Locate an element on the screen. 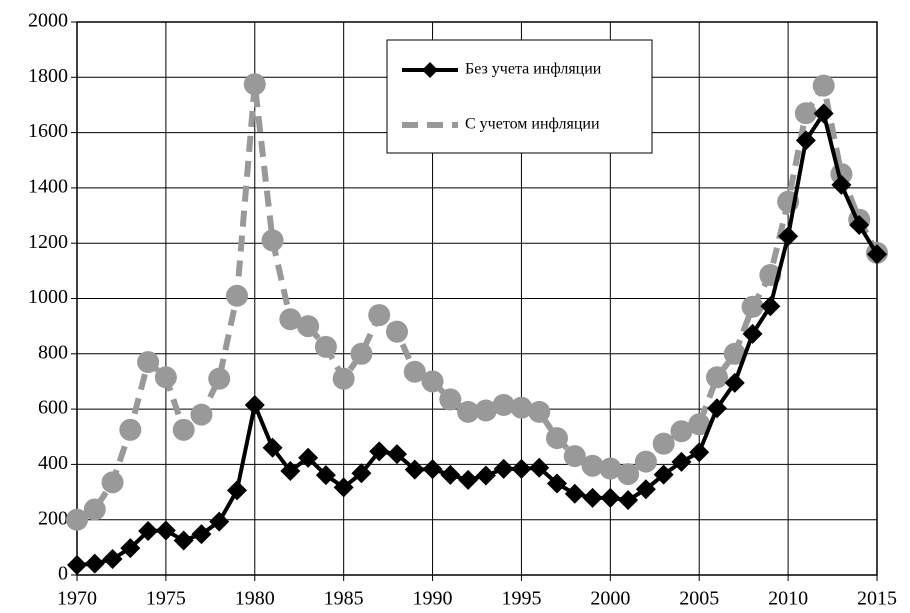 This screenshot has width=910, height=613. legend-box is located at coordinates (519, 96).